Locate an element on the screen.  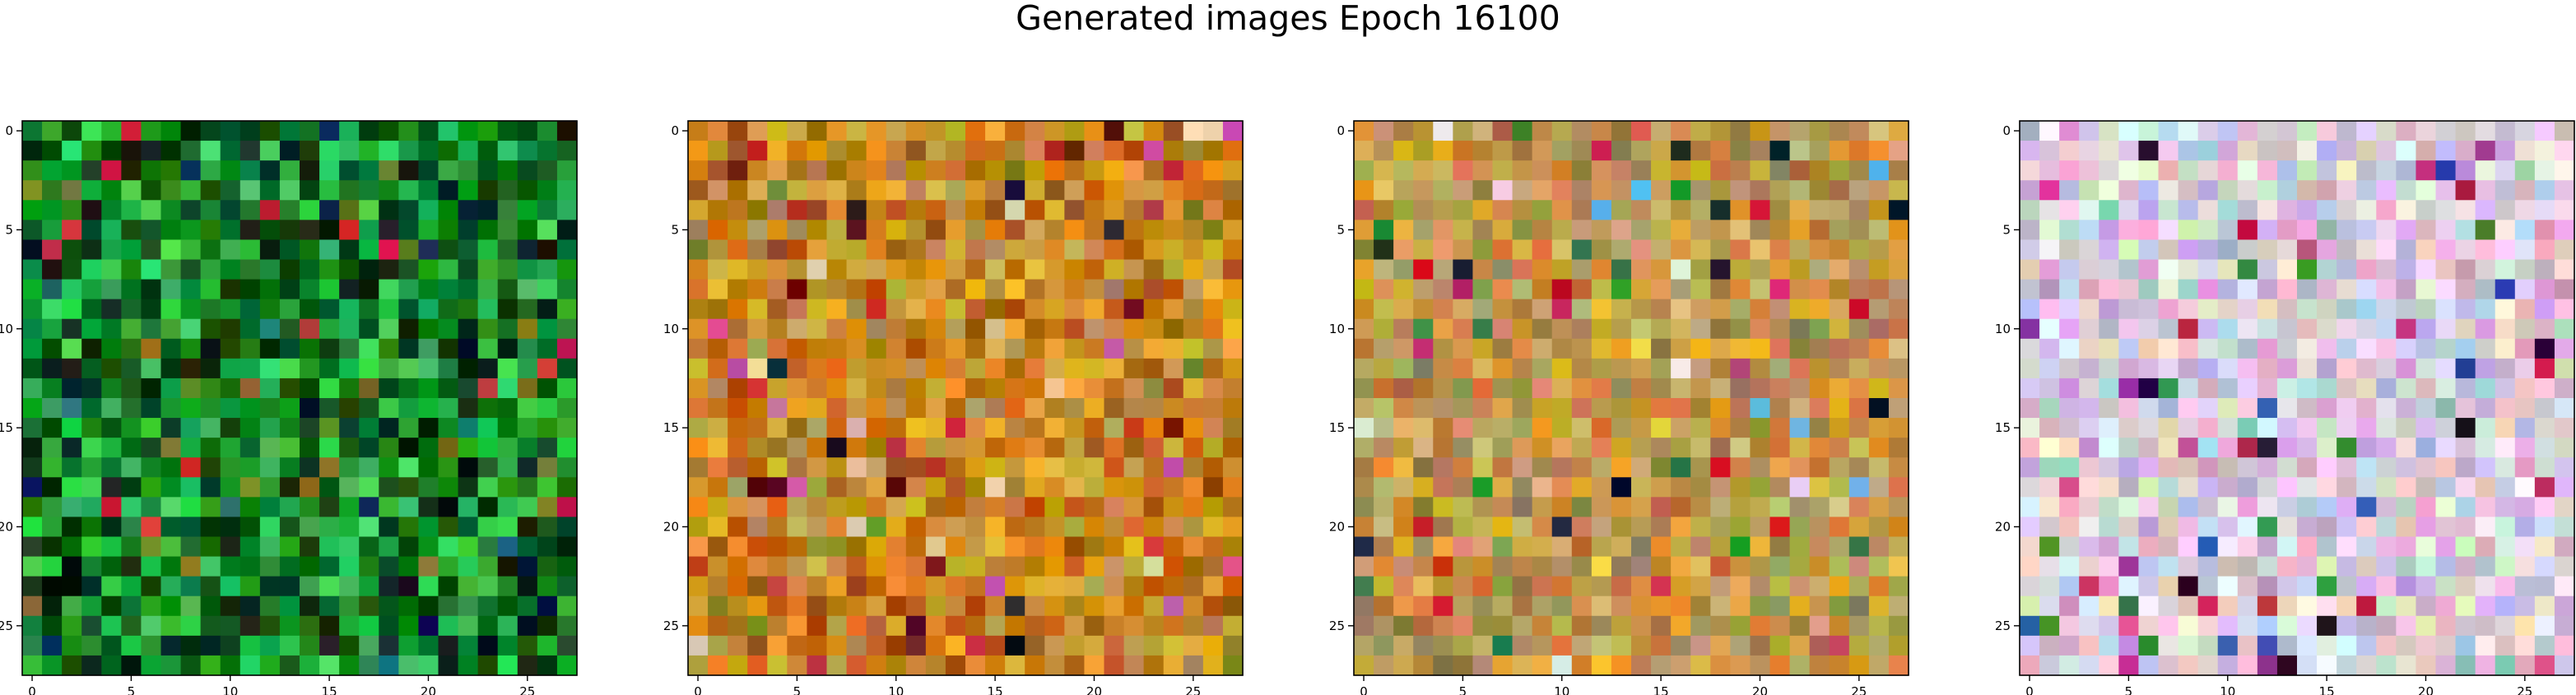
y-tick-label: 0 is located at coordinates (9, 130).